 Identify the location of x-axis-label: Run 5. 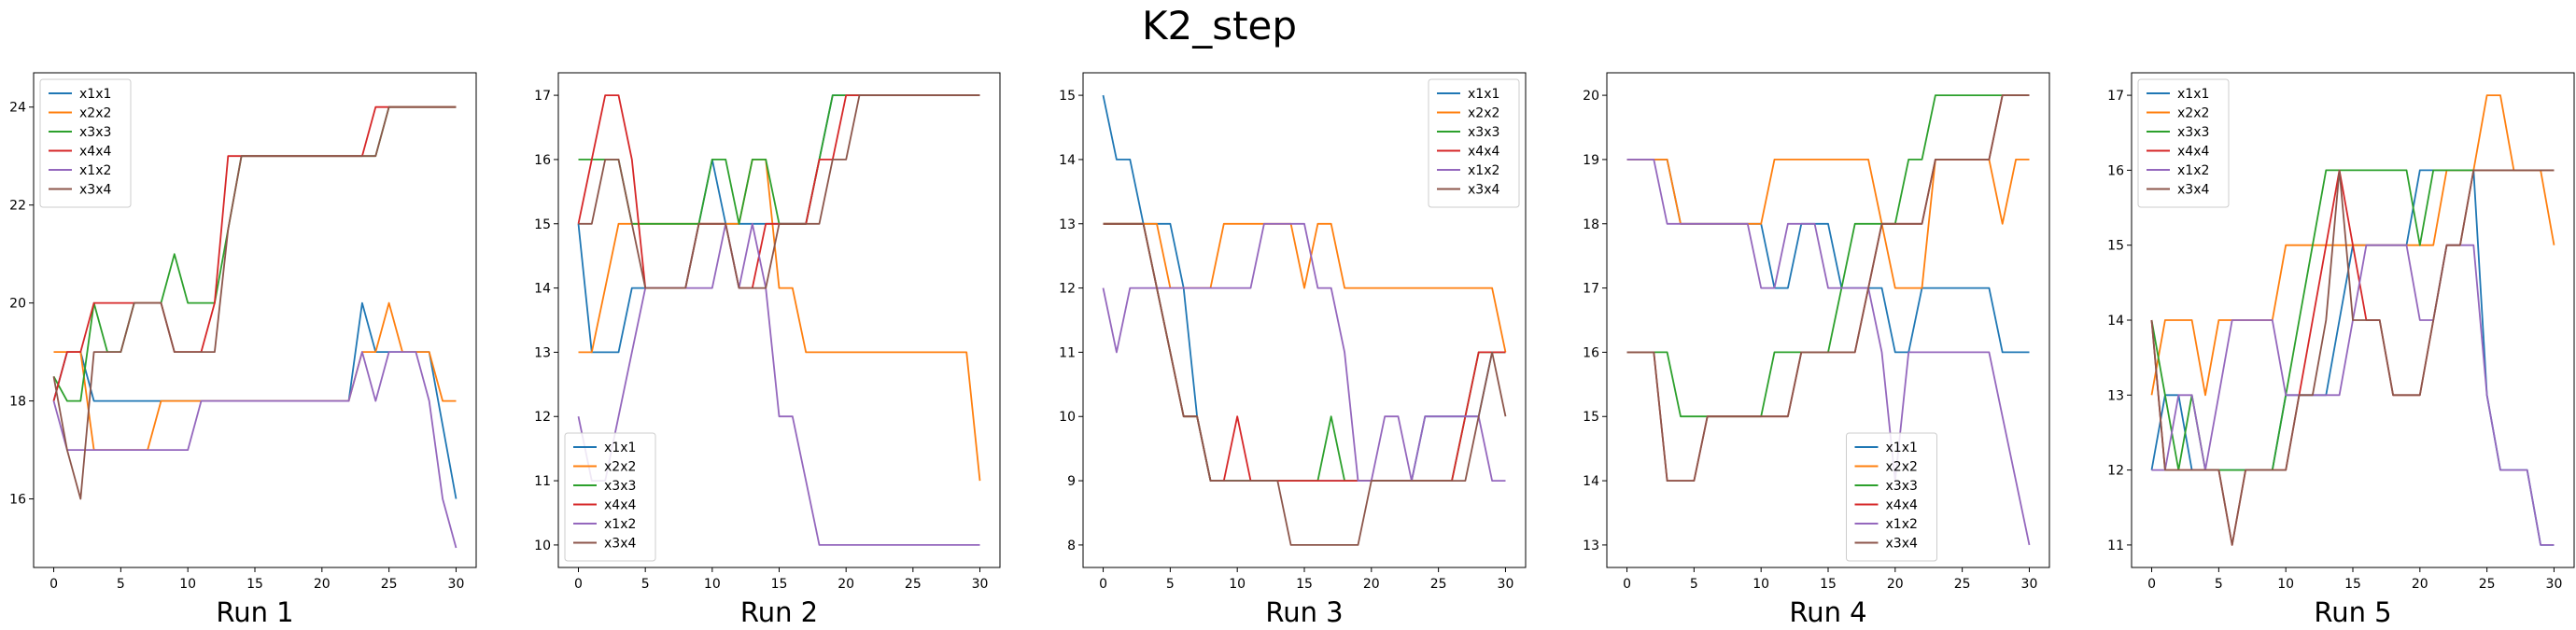
(2352, 612).